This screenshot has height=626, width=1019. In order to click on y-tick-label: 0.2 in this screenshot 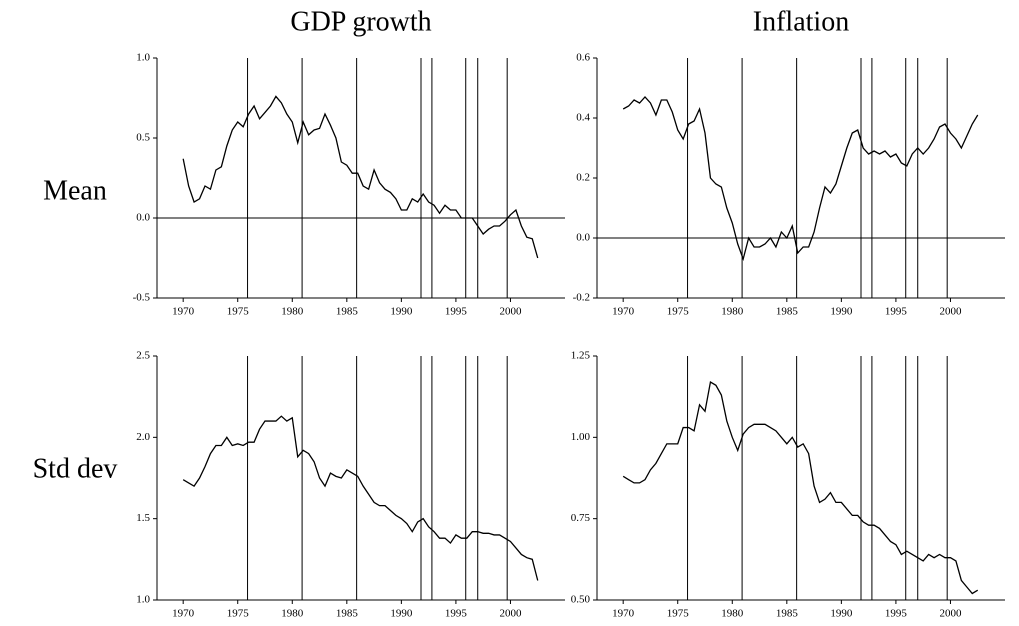, I will do `click(583, 178)`.